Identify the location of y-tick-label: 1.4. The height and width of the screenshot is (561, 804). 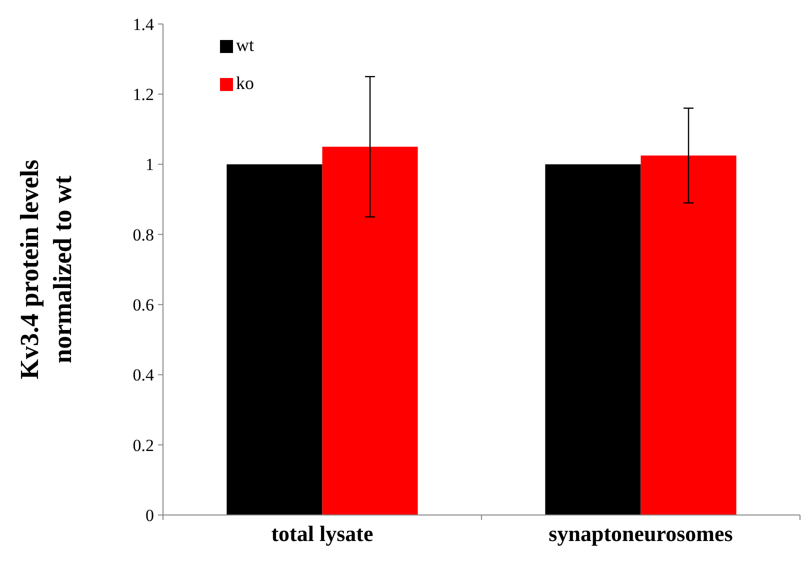
(143, 24).